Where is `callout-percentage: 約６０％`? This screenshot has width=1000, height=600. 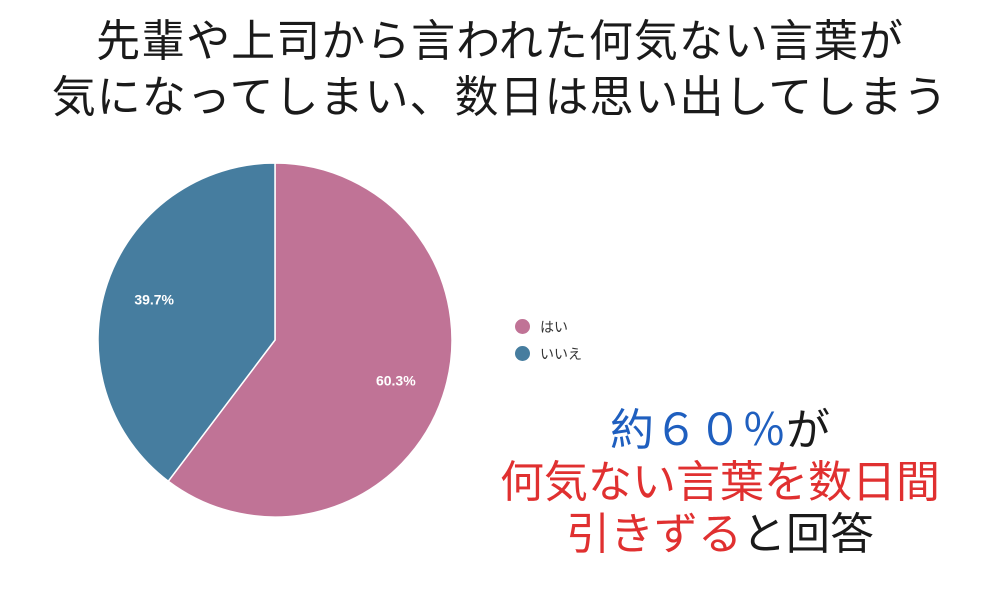 callout-percentage: 約６０％ is located at coordinates (698, 430).